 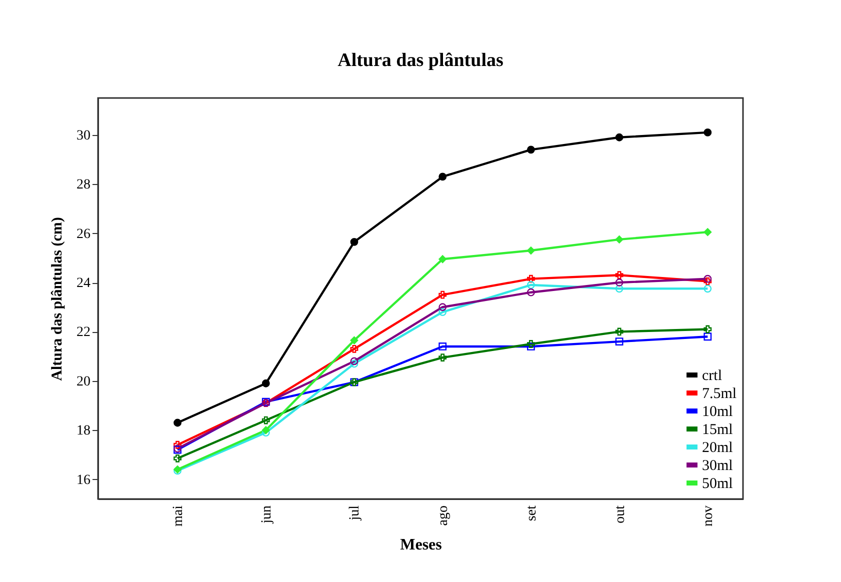 What do you see at coordinates (58, 299) in the screenshot?
I see `y-axis-title: Altura das plântulas (cm)` at bounding box center [58, 299].